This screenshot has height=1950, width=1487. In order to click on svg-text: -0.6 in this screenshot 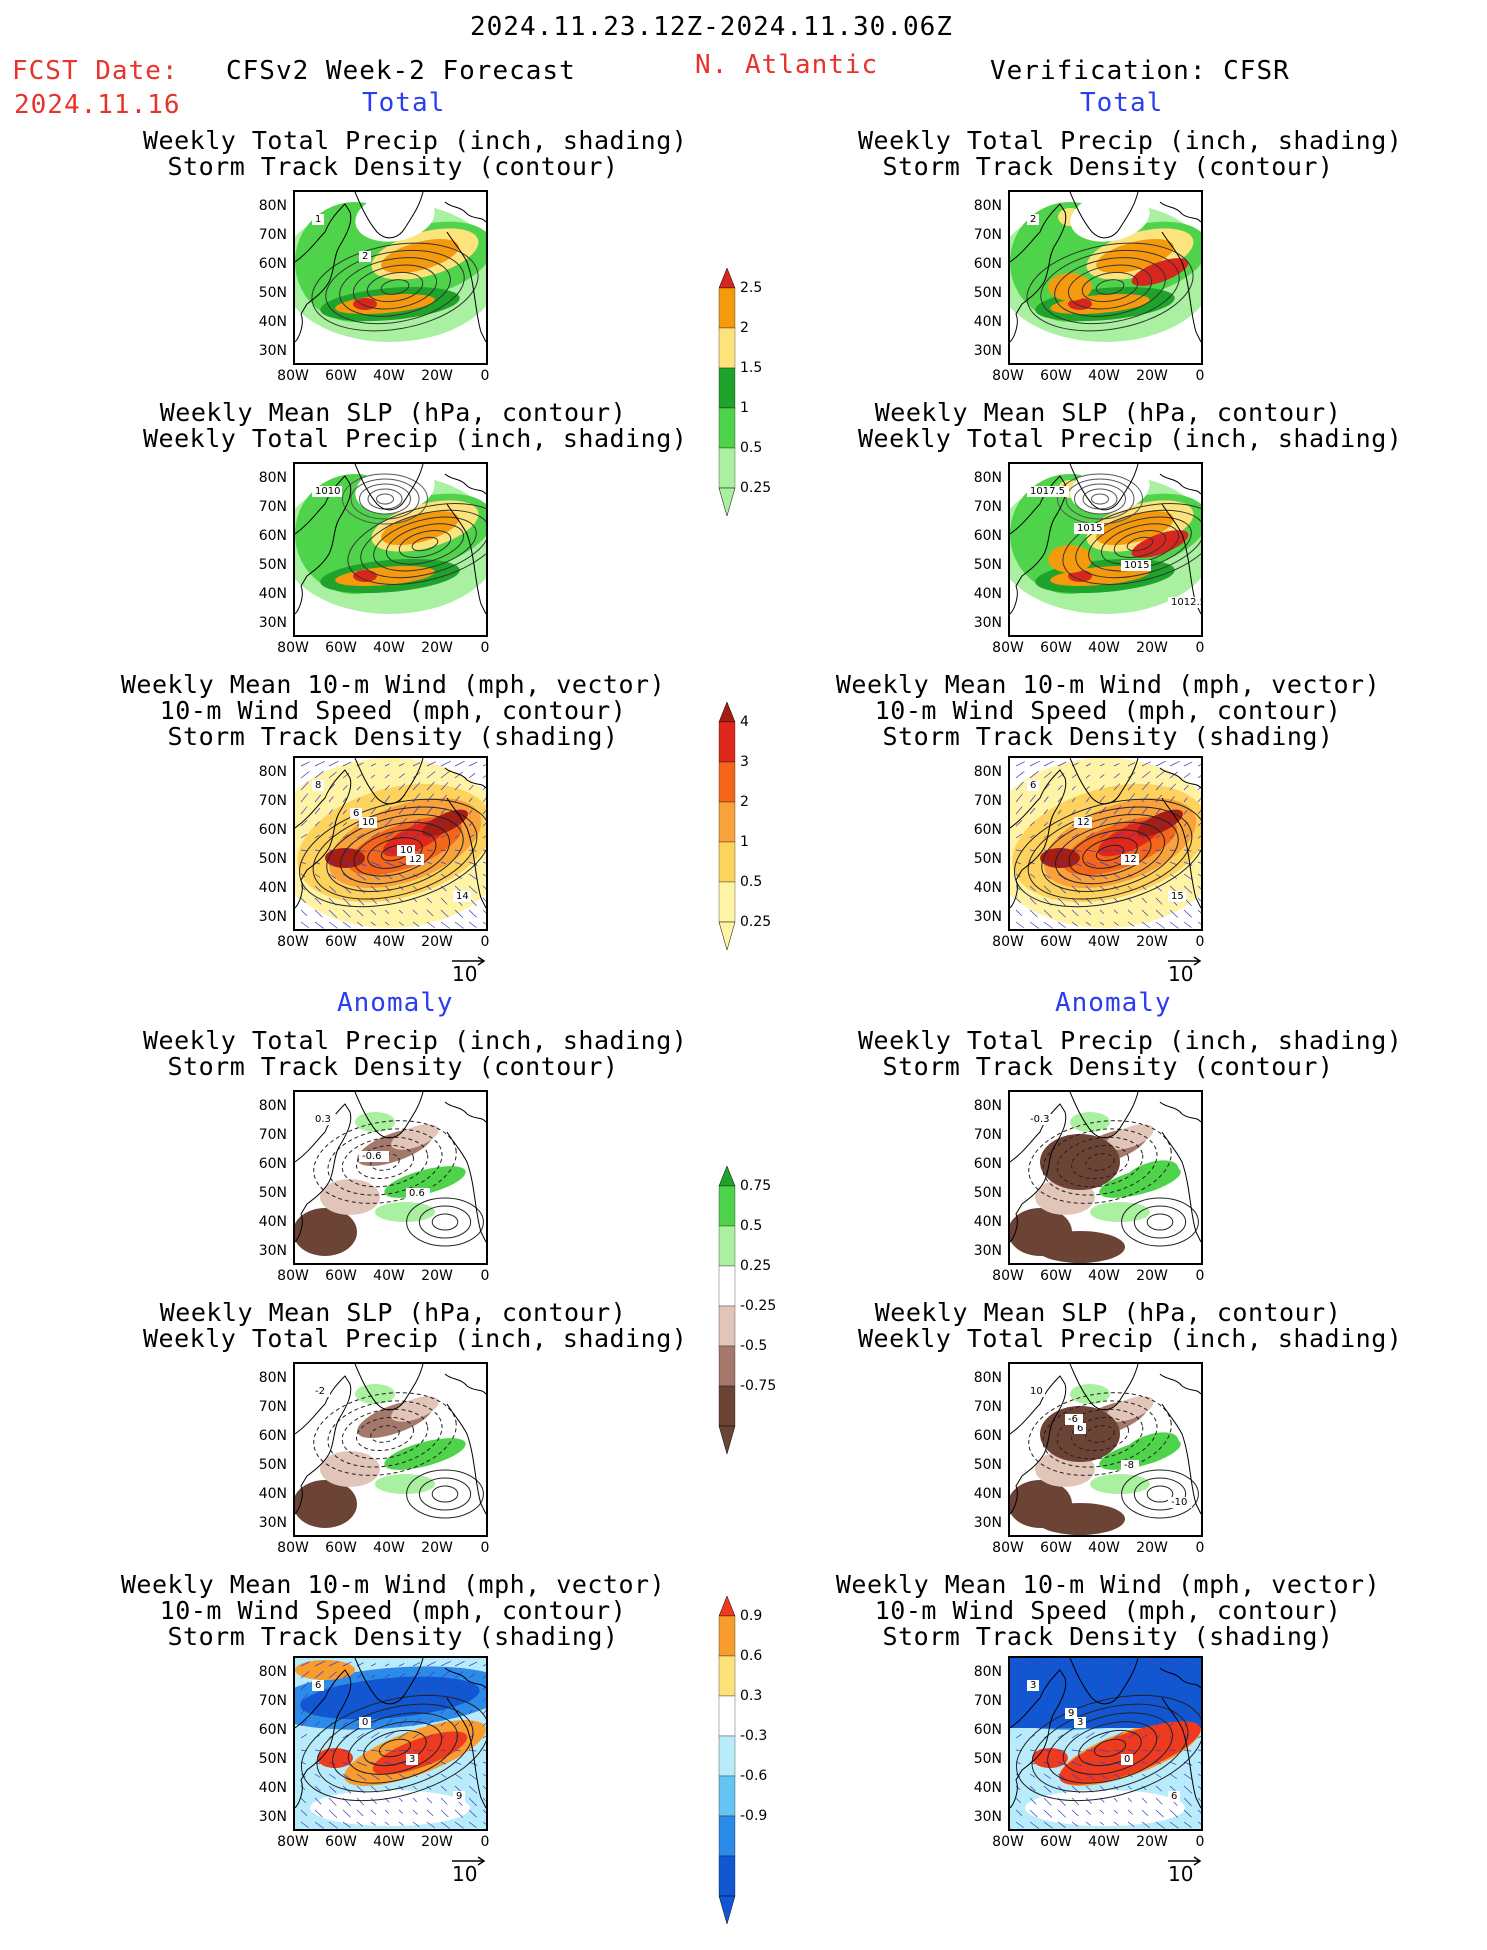, I will do `click(372, 1156)`.